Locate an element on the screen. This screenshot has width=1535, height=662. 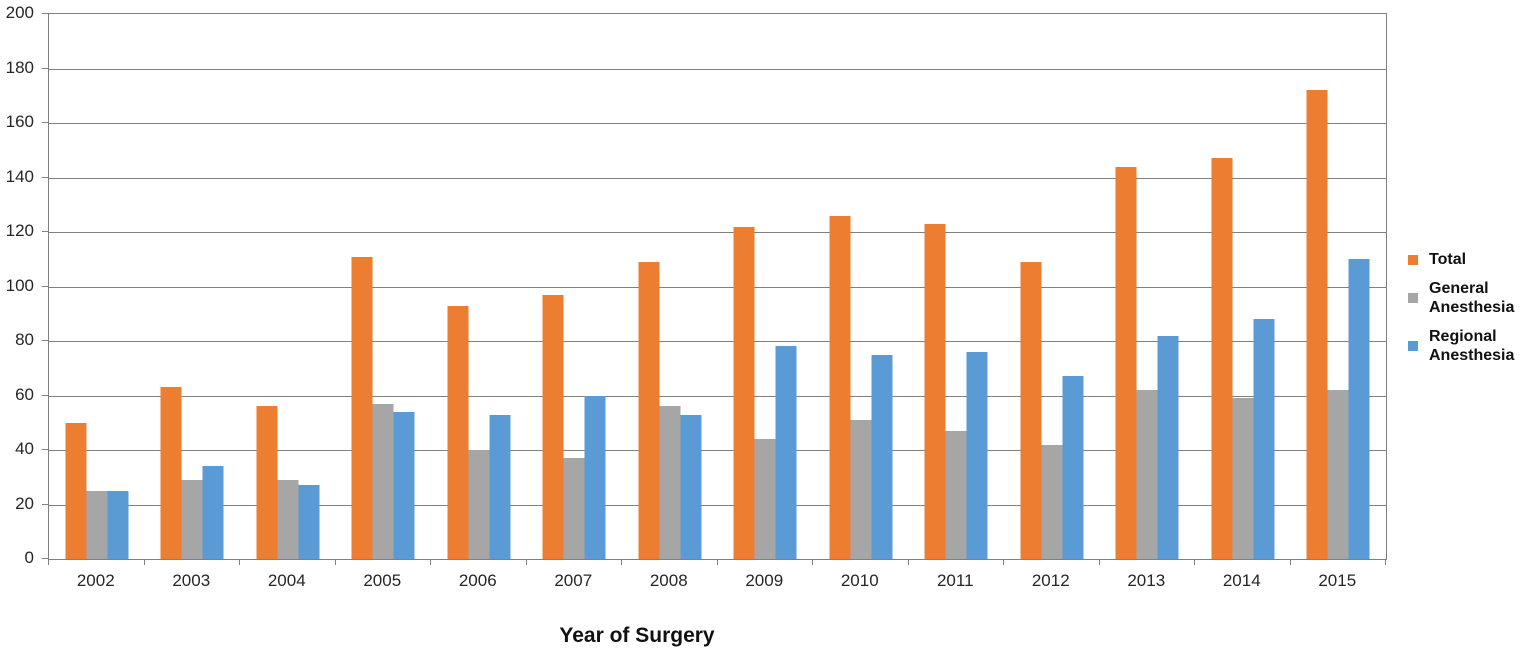
bar-group-2002 is located at coordinates (97, 286).